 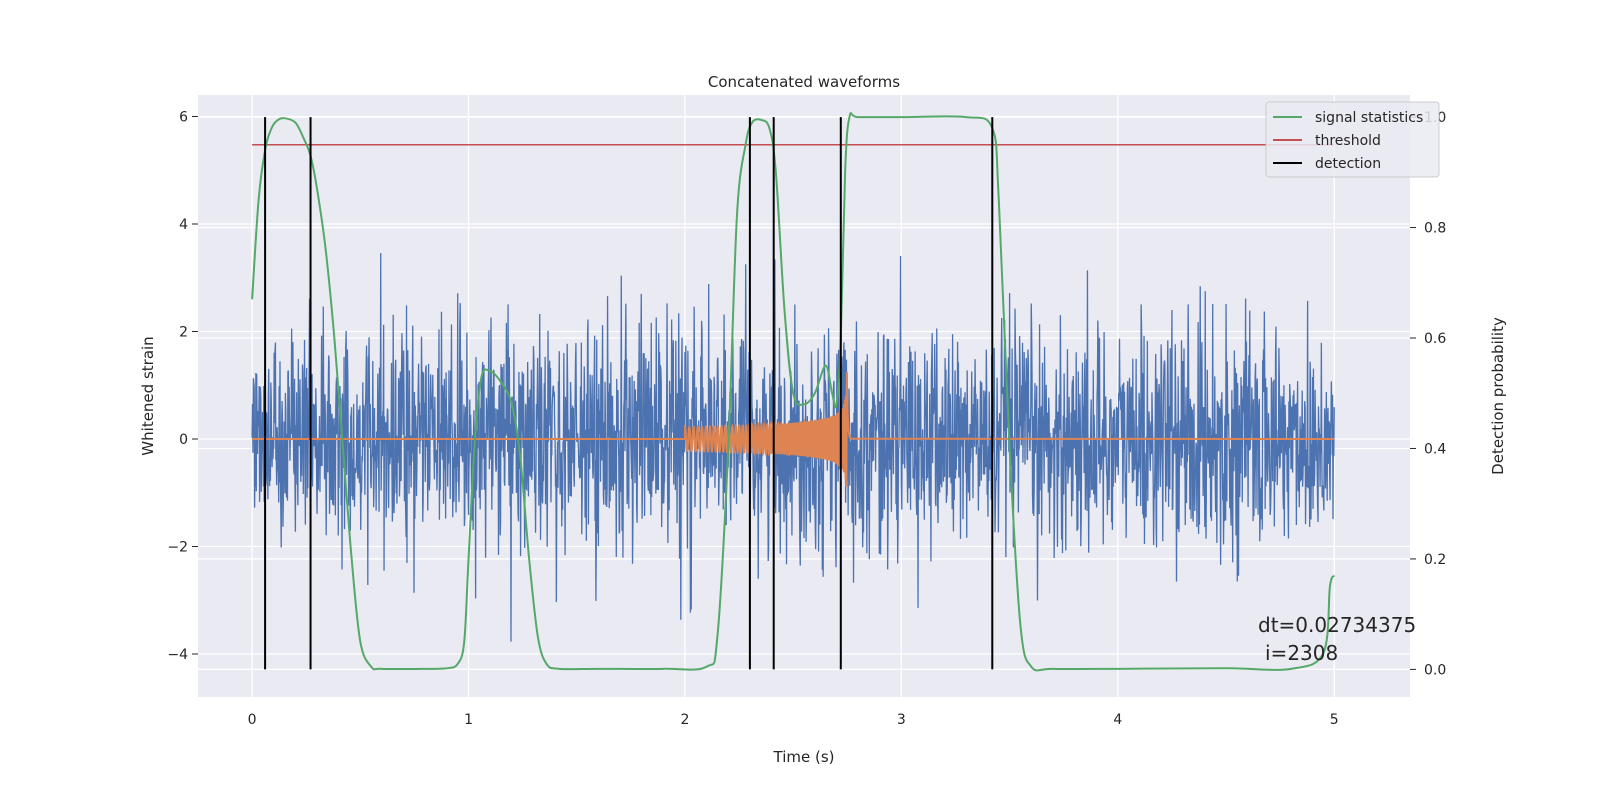 I want to click on y-tick-label-5: 6, so click(x=183, y=118).